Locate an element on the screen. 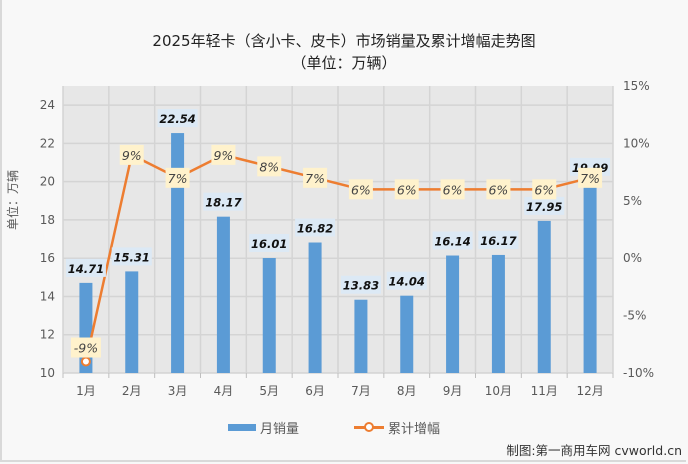 Image resolution: width=688 pixels, height=464 pixels. bar-value-label: 18.17 is located at coordinates (223, 203).